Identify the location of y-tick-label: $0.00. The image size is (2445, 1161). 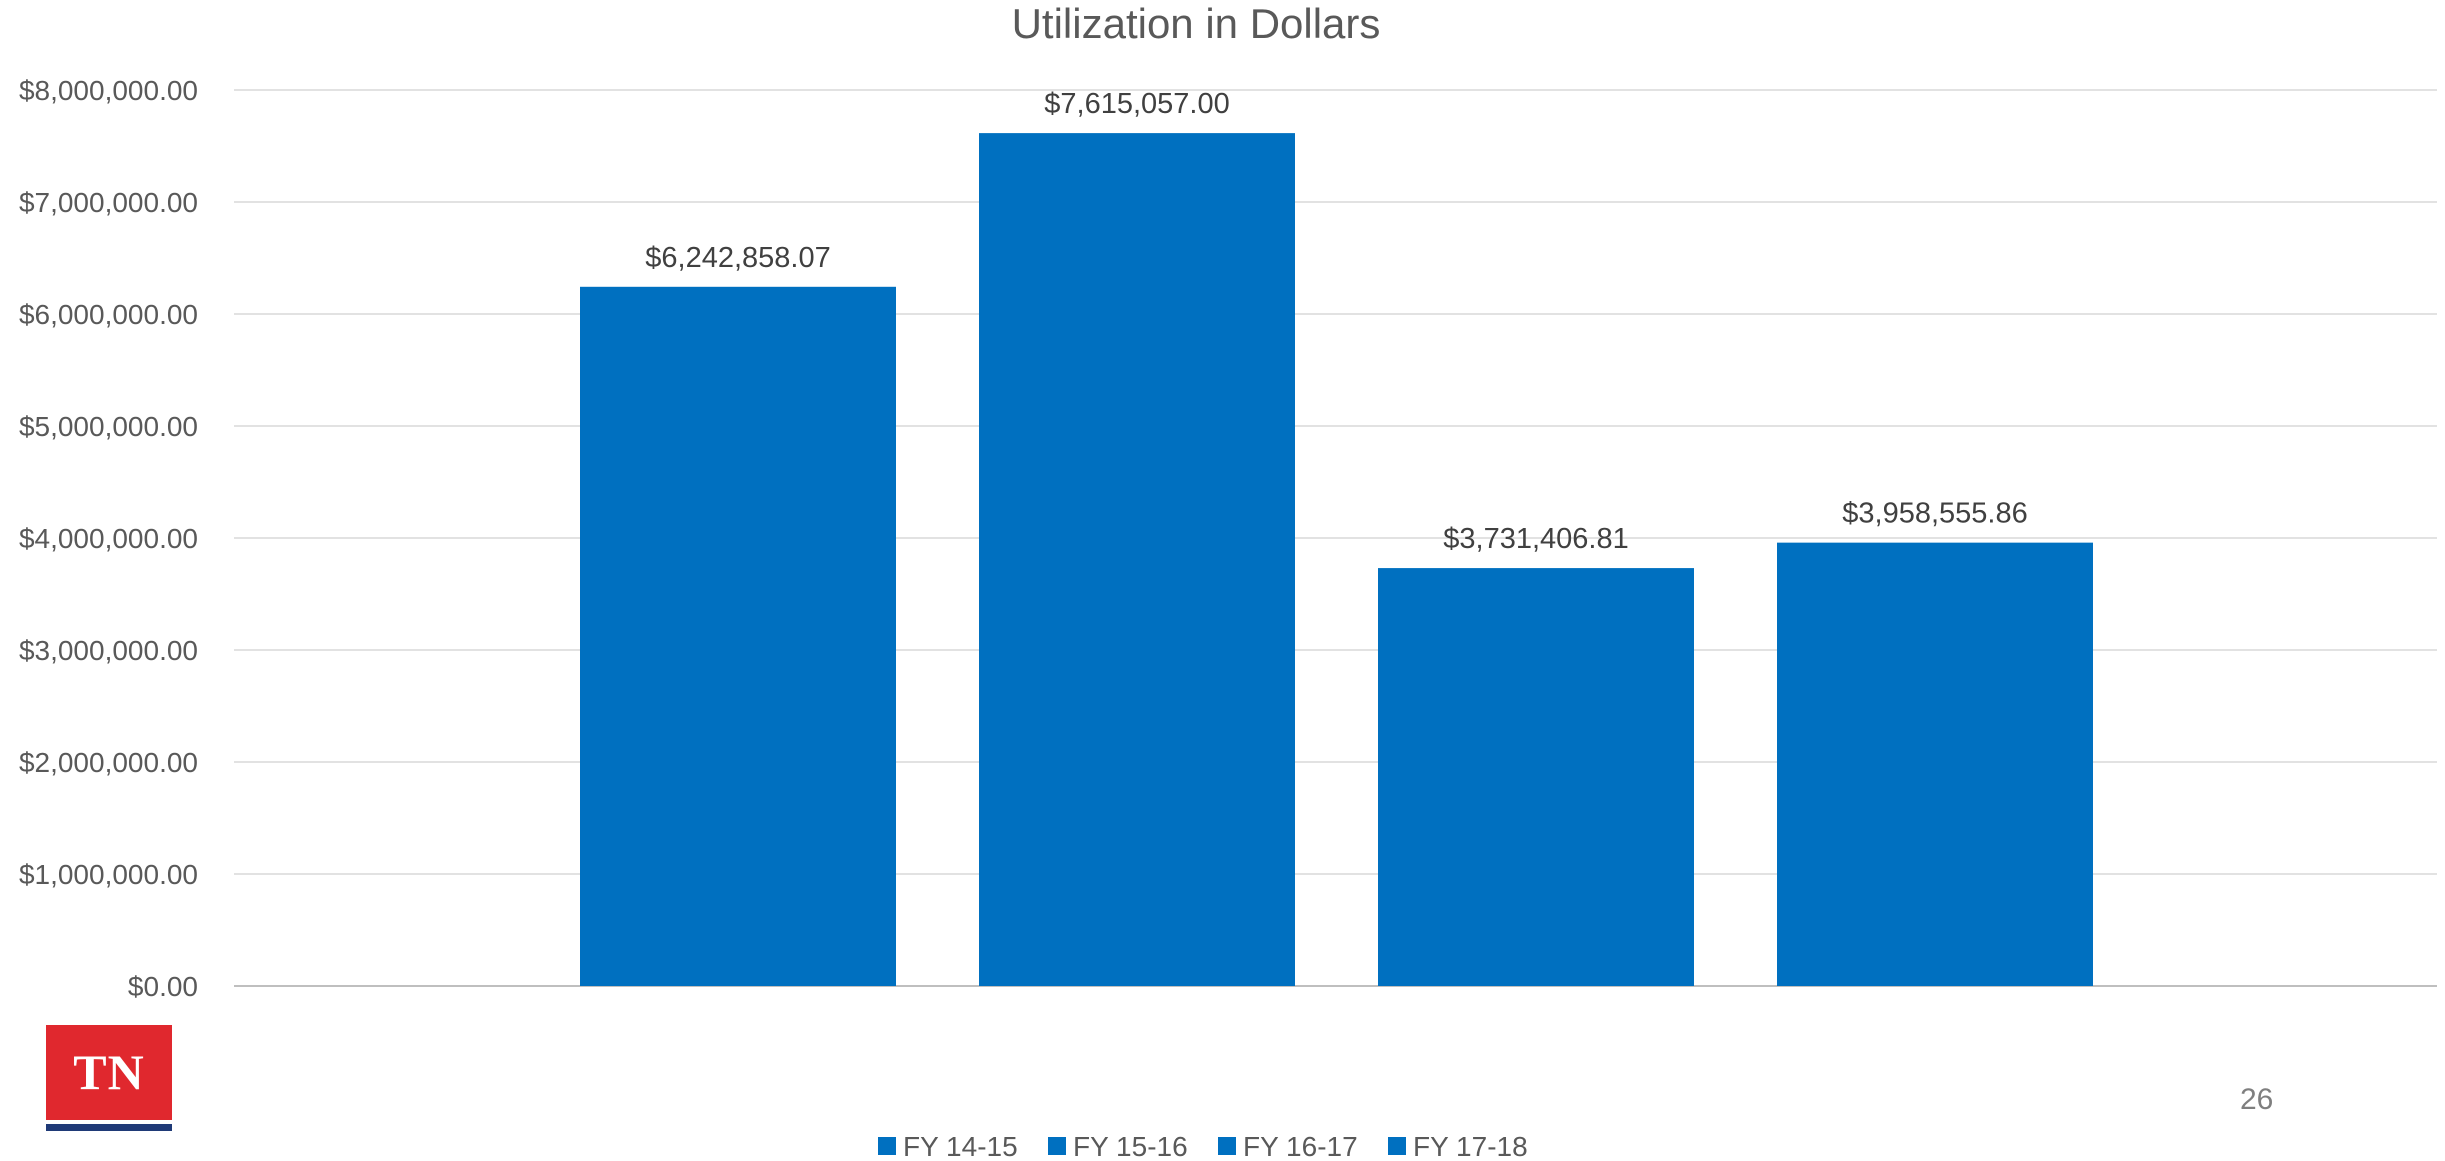
(163, 986).